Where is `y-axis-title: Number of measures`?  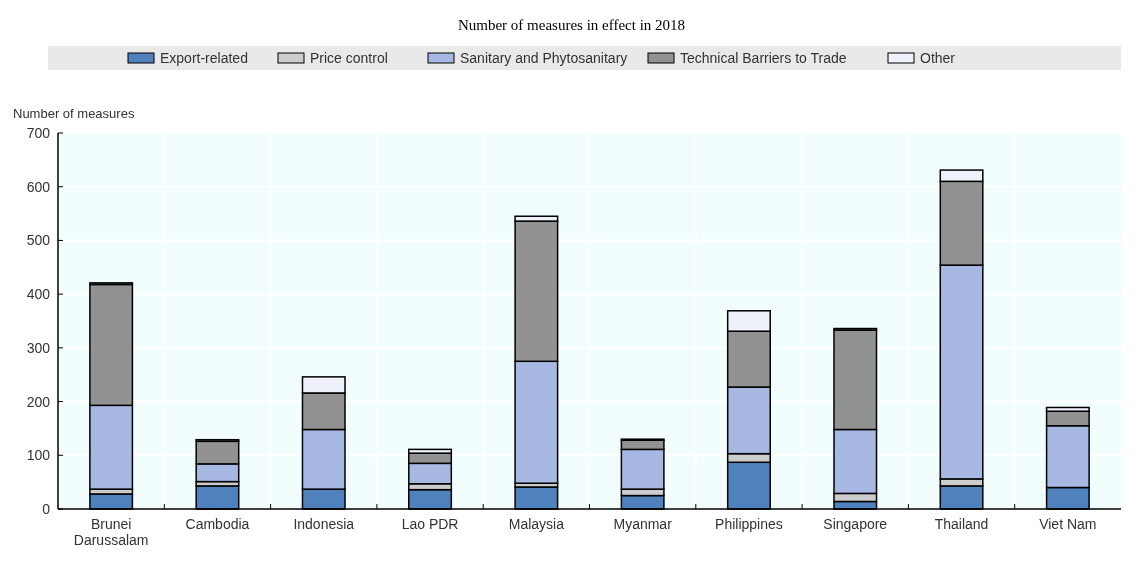 y-axis-title: Number of measures is located at coordinates (74, 113).